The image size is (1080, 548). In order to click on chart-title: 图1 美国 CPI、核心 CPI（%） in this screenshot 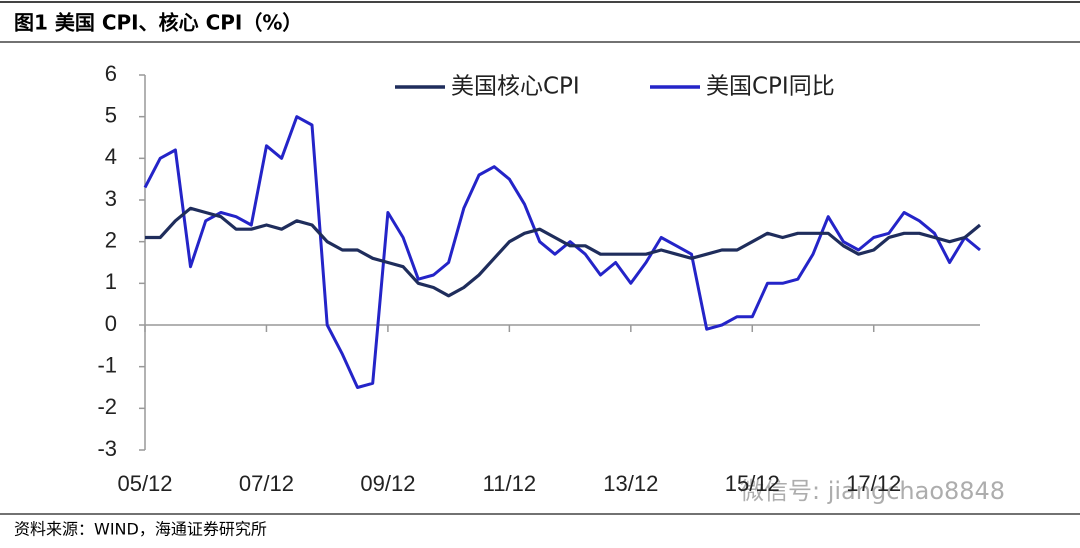, I will do `click(158, 23)`.